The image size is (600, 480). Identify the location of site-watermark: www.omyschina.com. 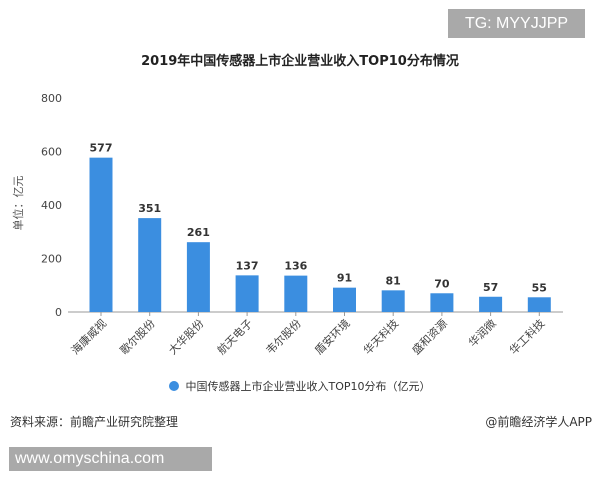
(110, 459).